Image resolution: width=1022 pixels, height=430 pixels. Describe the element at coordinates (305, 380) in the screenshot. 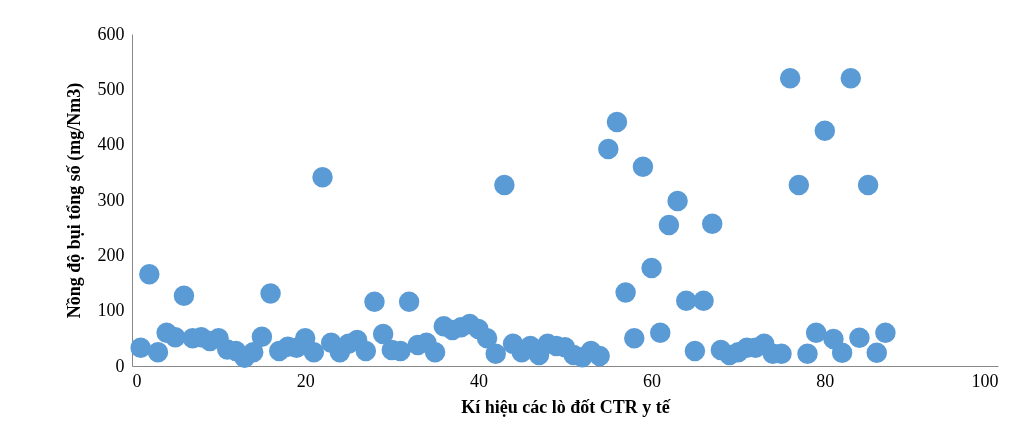

I see `x-tick-label: 20` at that location.